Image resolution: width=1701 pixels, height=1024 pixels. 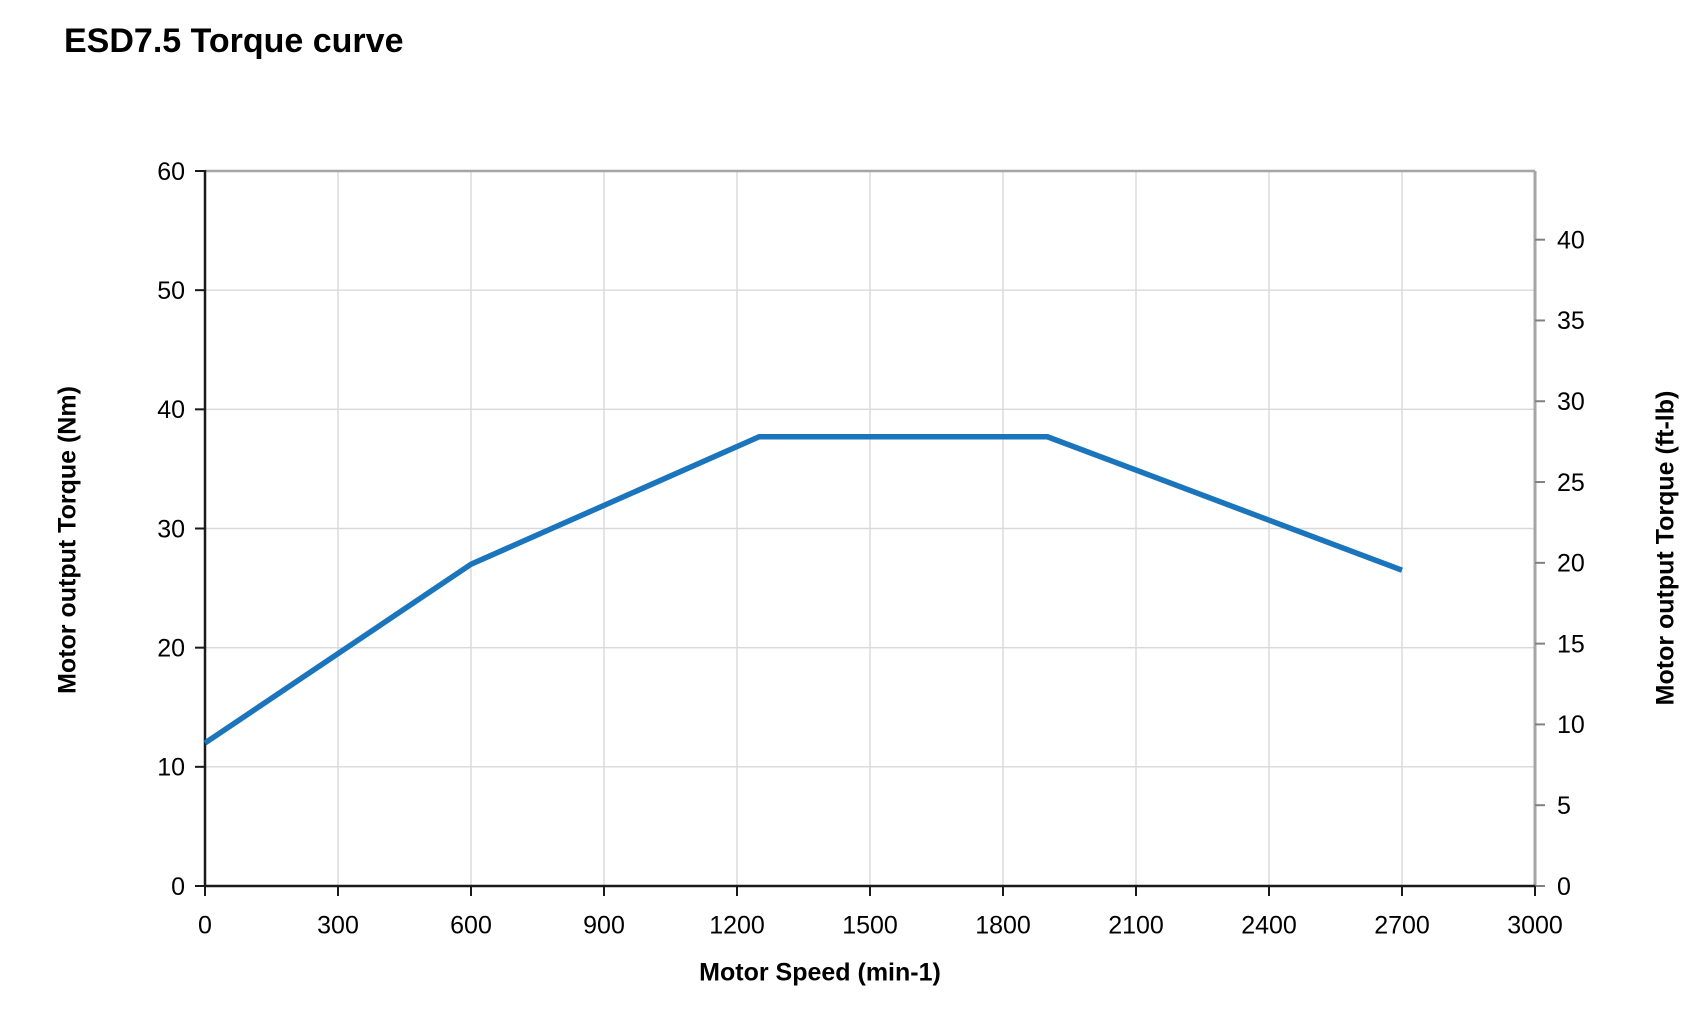 I want to click on chart-title: ESD7.5 Torque curve, so click(x=234, y=41).